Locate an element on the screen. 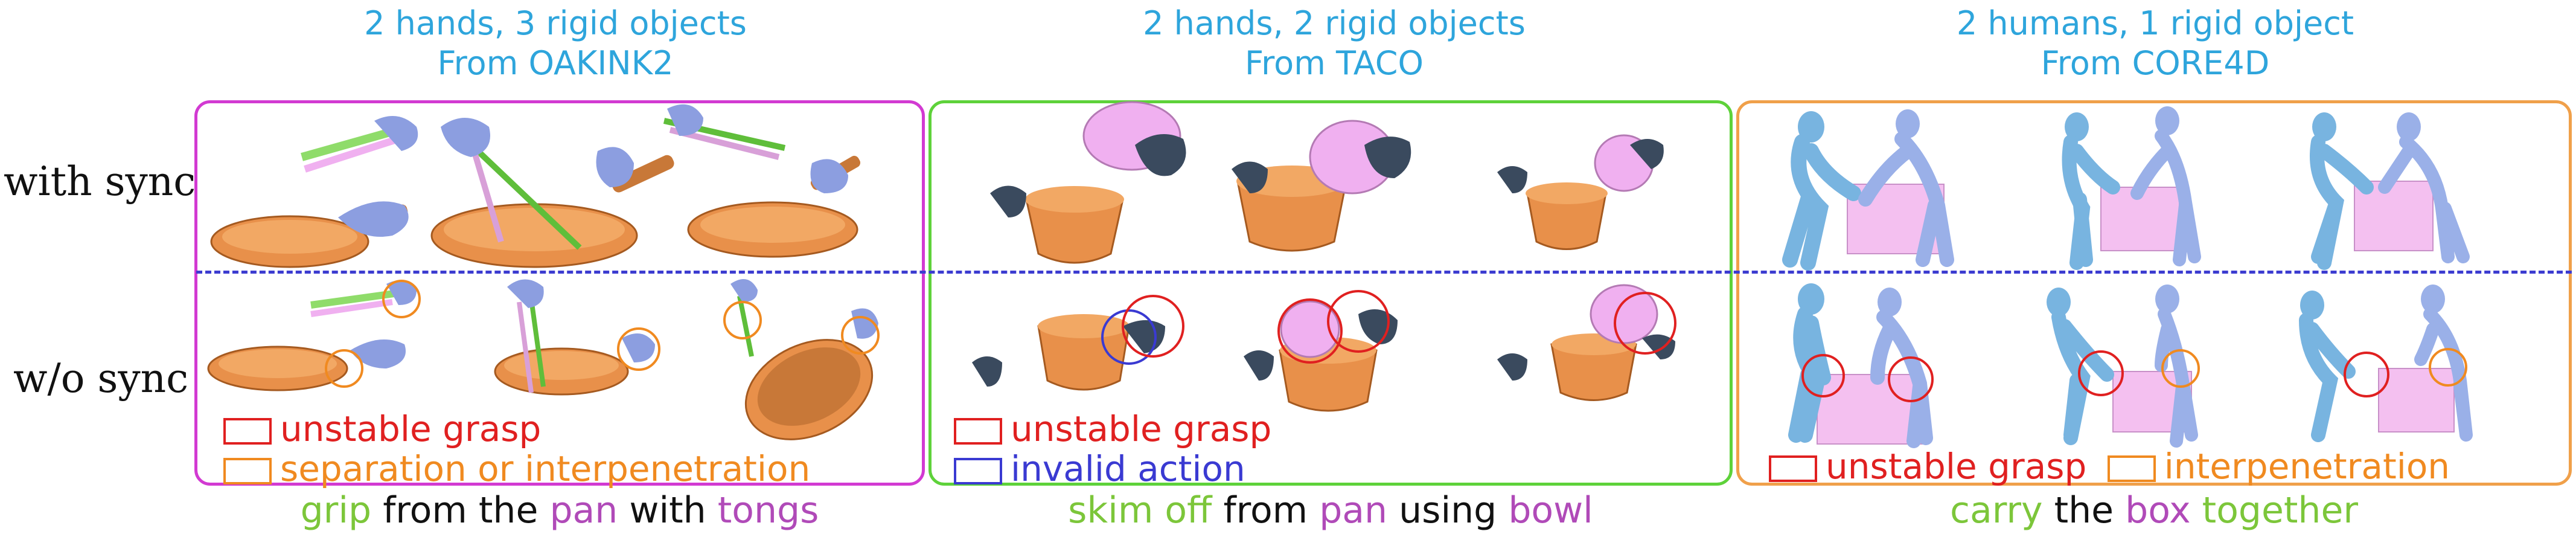  column-title-line2: From CORE4D is located at coordinates (2155, 63).